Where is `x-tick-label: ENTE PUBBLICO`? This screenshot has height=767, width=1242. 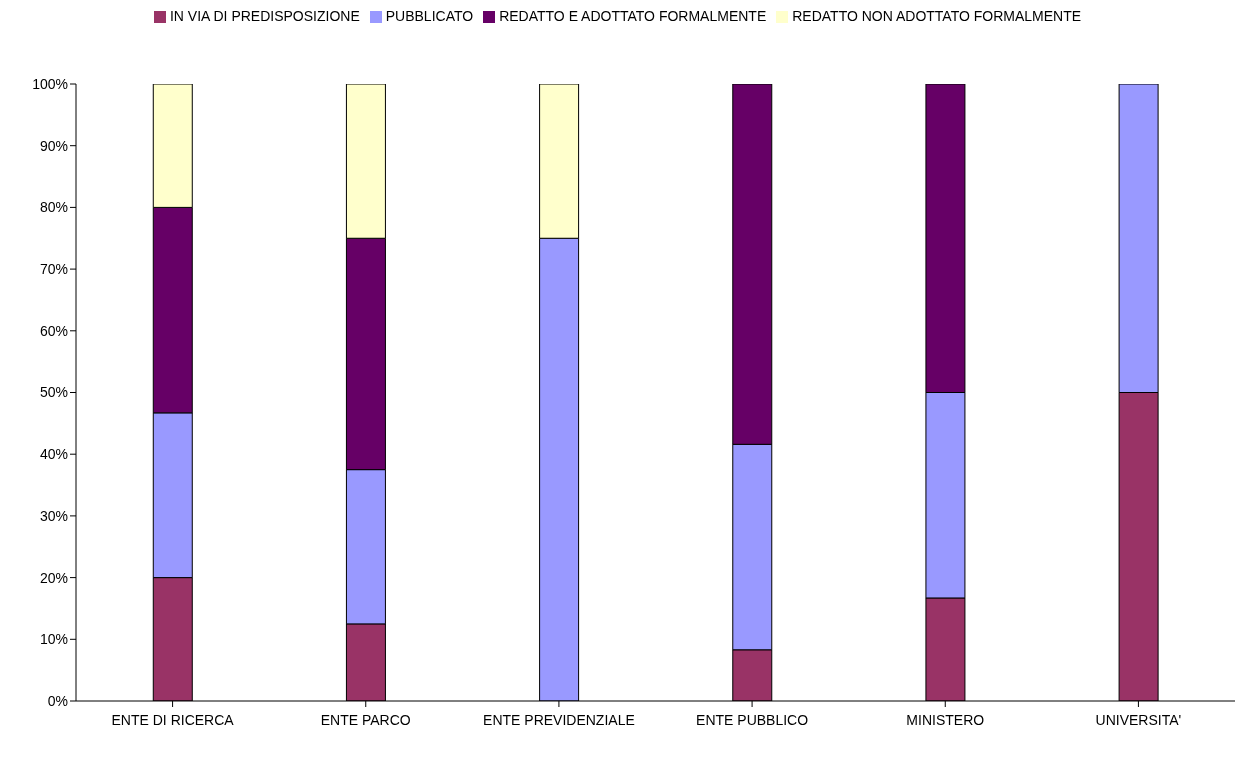
x-tick-label: ENTE PUBBLICO is located at coordinates (752, 720).